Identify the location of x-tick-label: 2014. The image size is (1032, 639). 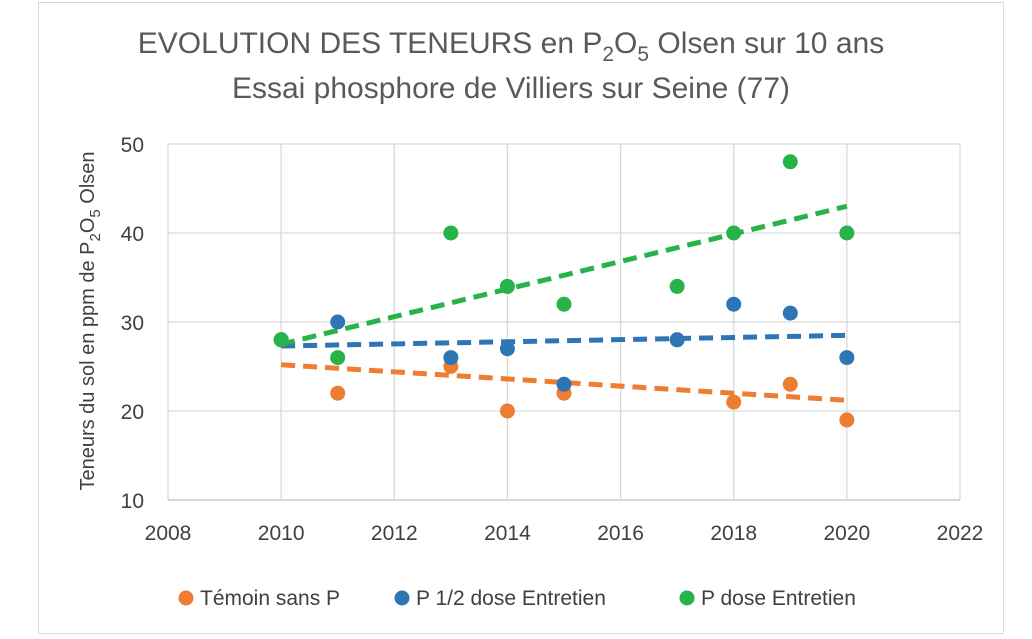
(507, 533).